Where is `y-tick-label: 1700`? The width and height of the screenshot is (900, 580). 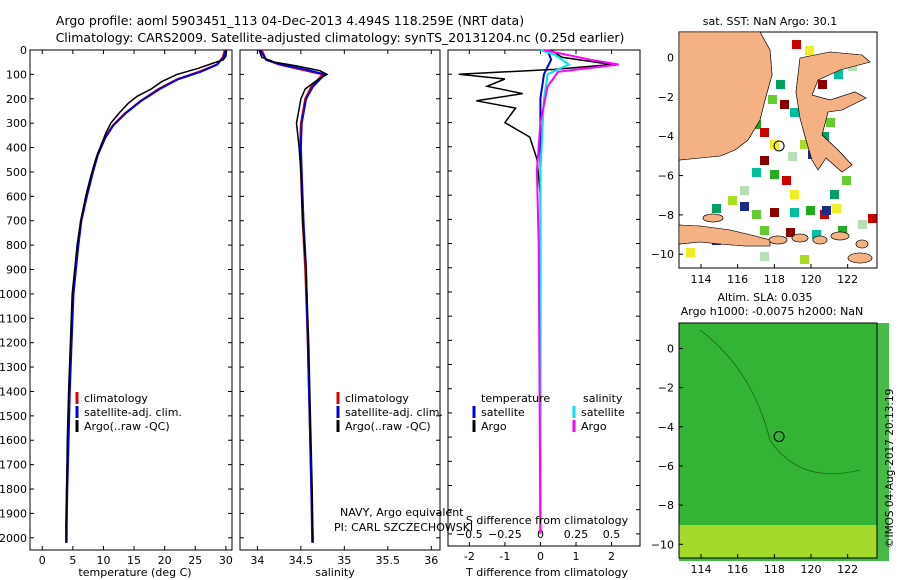
y-tick-label: 1700 is located at coordinates (13, 465).